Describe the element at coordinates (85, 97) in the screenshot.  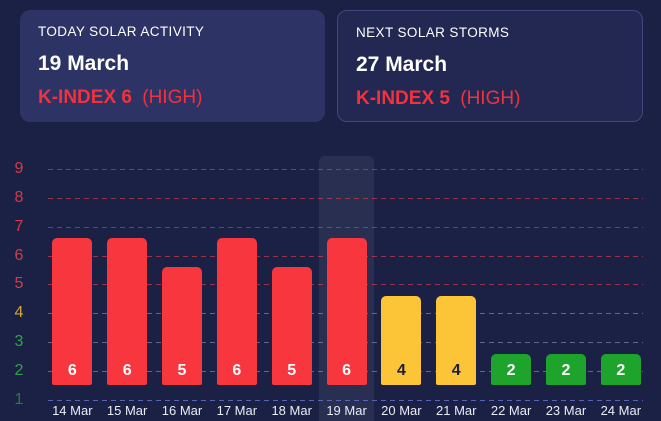
I see `today-kindex-value: K-INDEX 6` at that location.